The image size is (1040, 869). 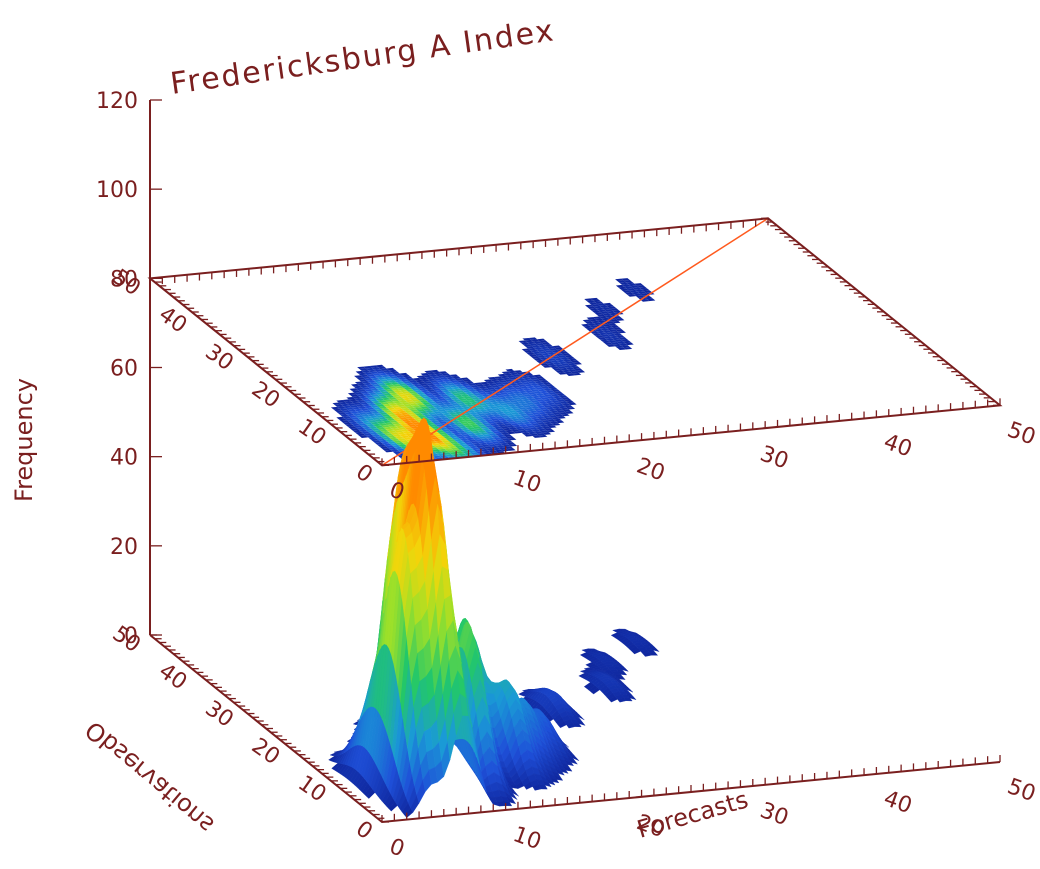 I want to click on chart-title: Fredericksburg A Index, so click(x=362, y=57).